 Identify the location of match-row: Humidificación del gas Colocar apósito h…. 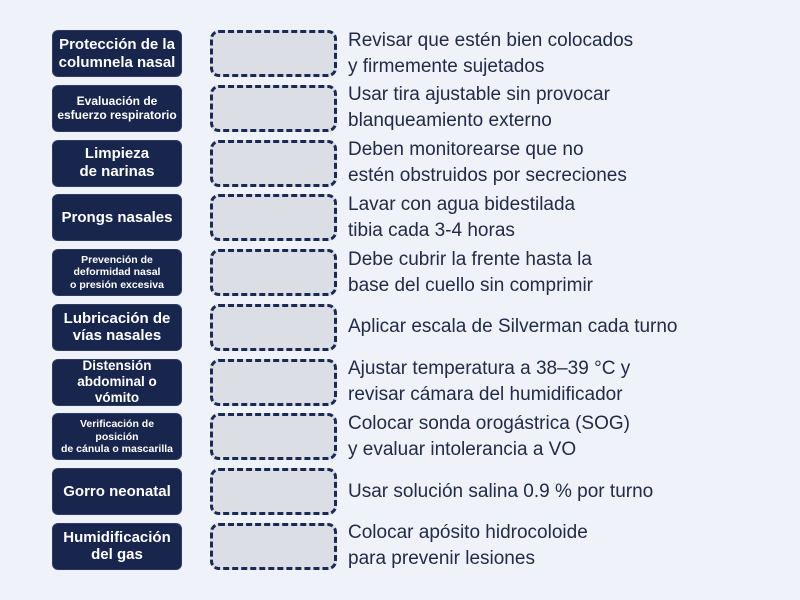
(400, 546).